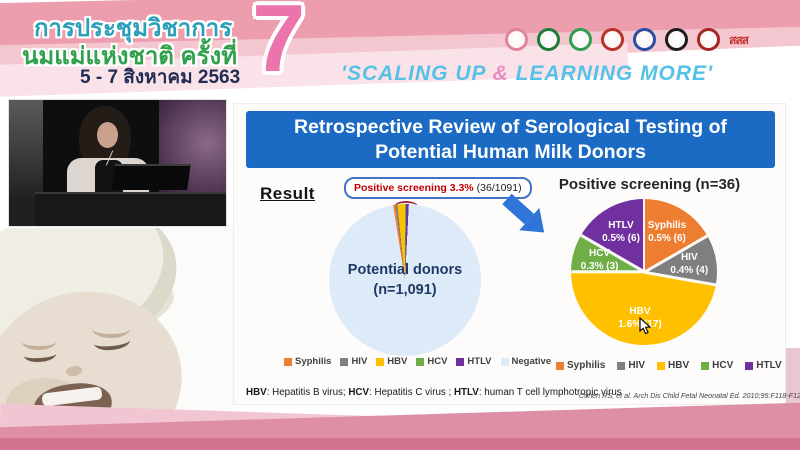  Describe the element at coordinates (400, 444) in the screenshot. I see `bottom-dark-pink-strip` at that location.